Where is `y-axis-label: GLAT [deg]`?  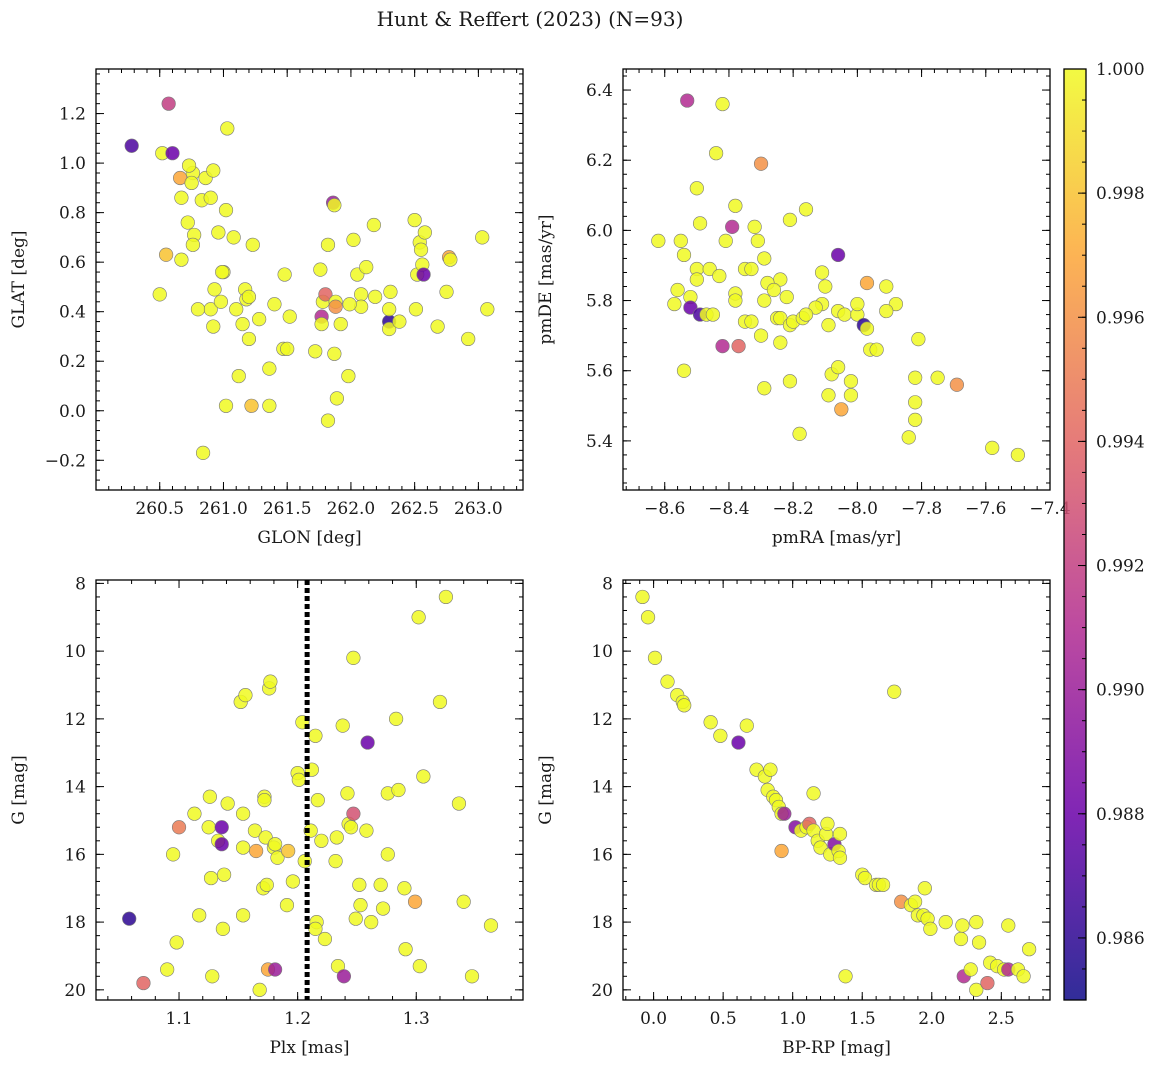
y-axis-label: GLAT [deg] is located at coordinates (19, 279).